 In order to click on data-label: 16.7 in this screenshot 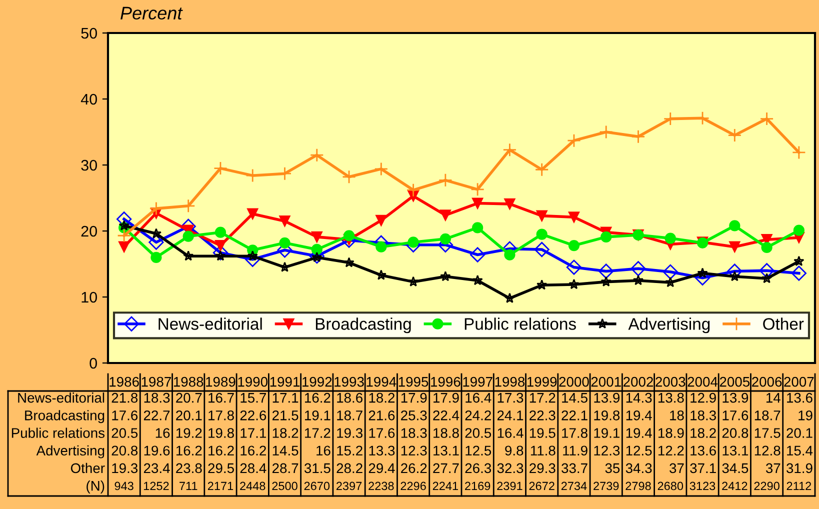, I will do `click(221, 397)`.